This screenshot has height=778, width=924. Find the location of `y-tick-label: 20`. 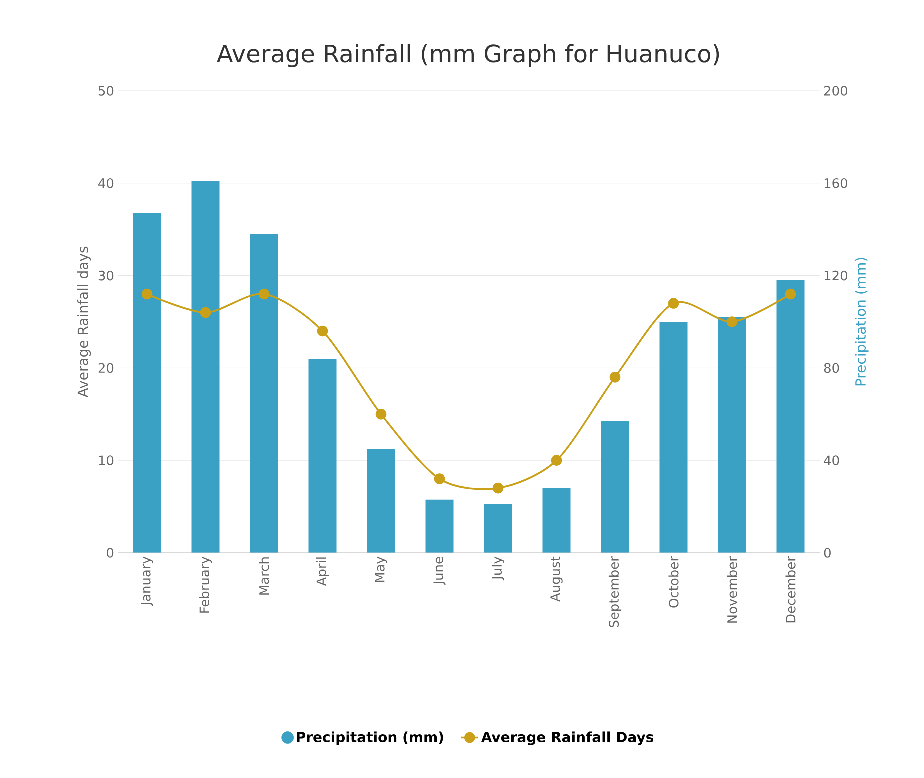

y-tick-label: 20 is located at coordinates (106, 368).